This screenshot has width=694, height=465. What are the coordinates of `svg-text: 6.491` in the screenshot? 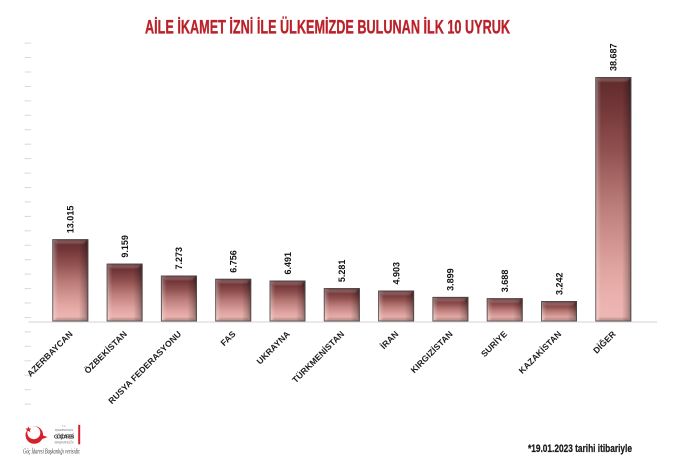 It's located at (288, 263).